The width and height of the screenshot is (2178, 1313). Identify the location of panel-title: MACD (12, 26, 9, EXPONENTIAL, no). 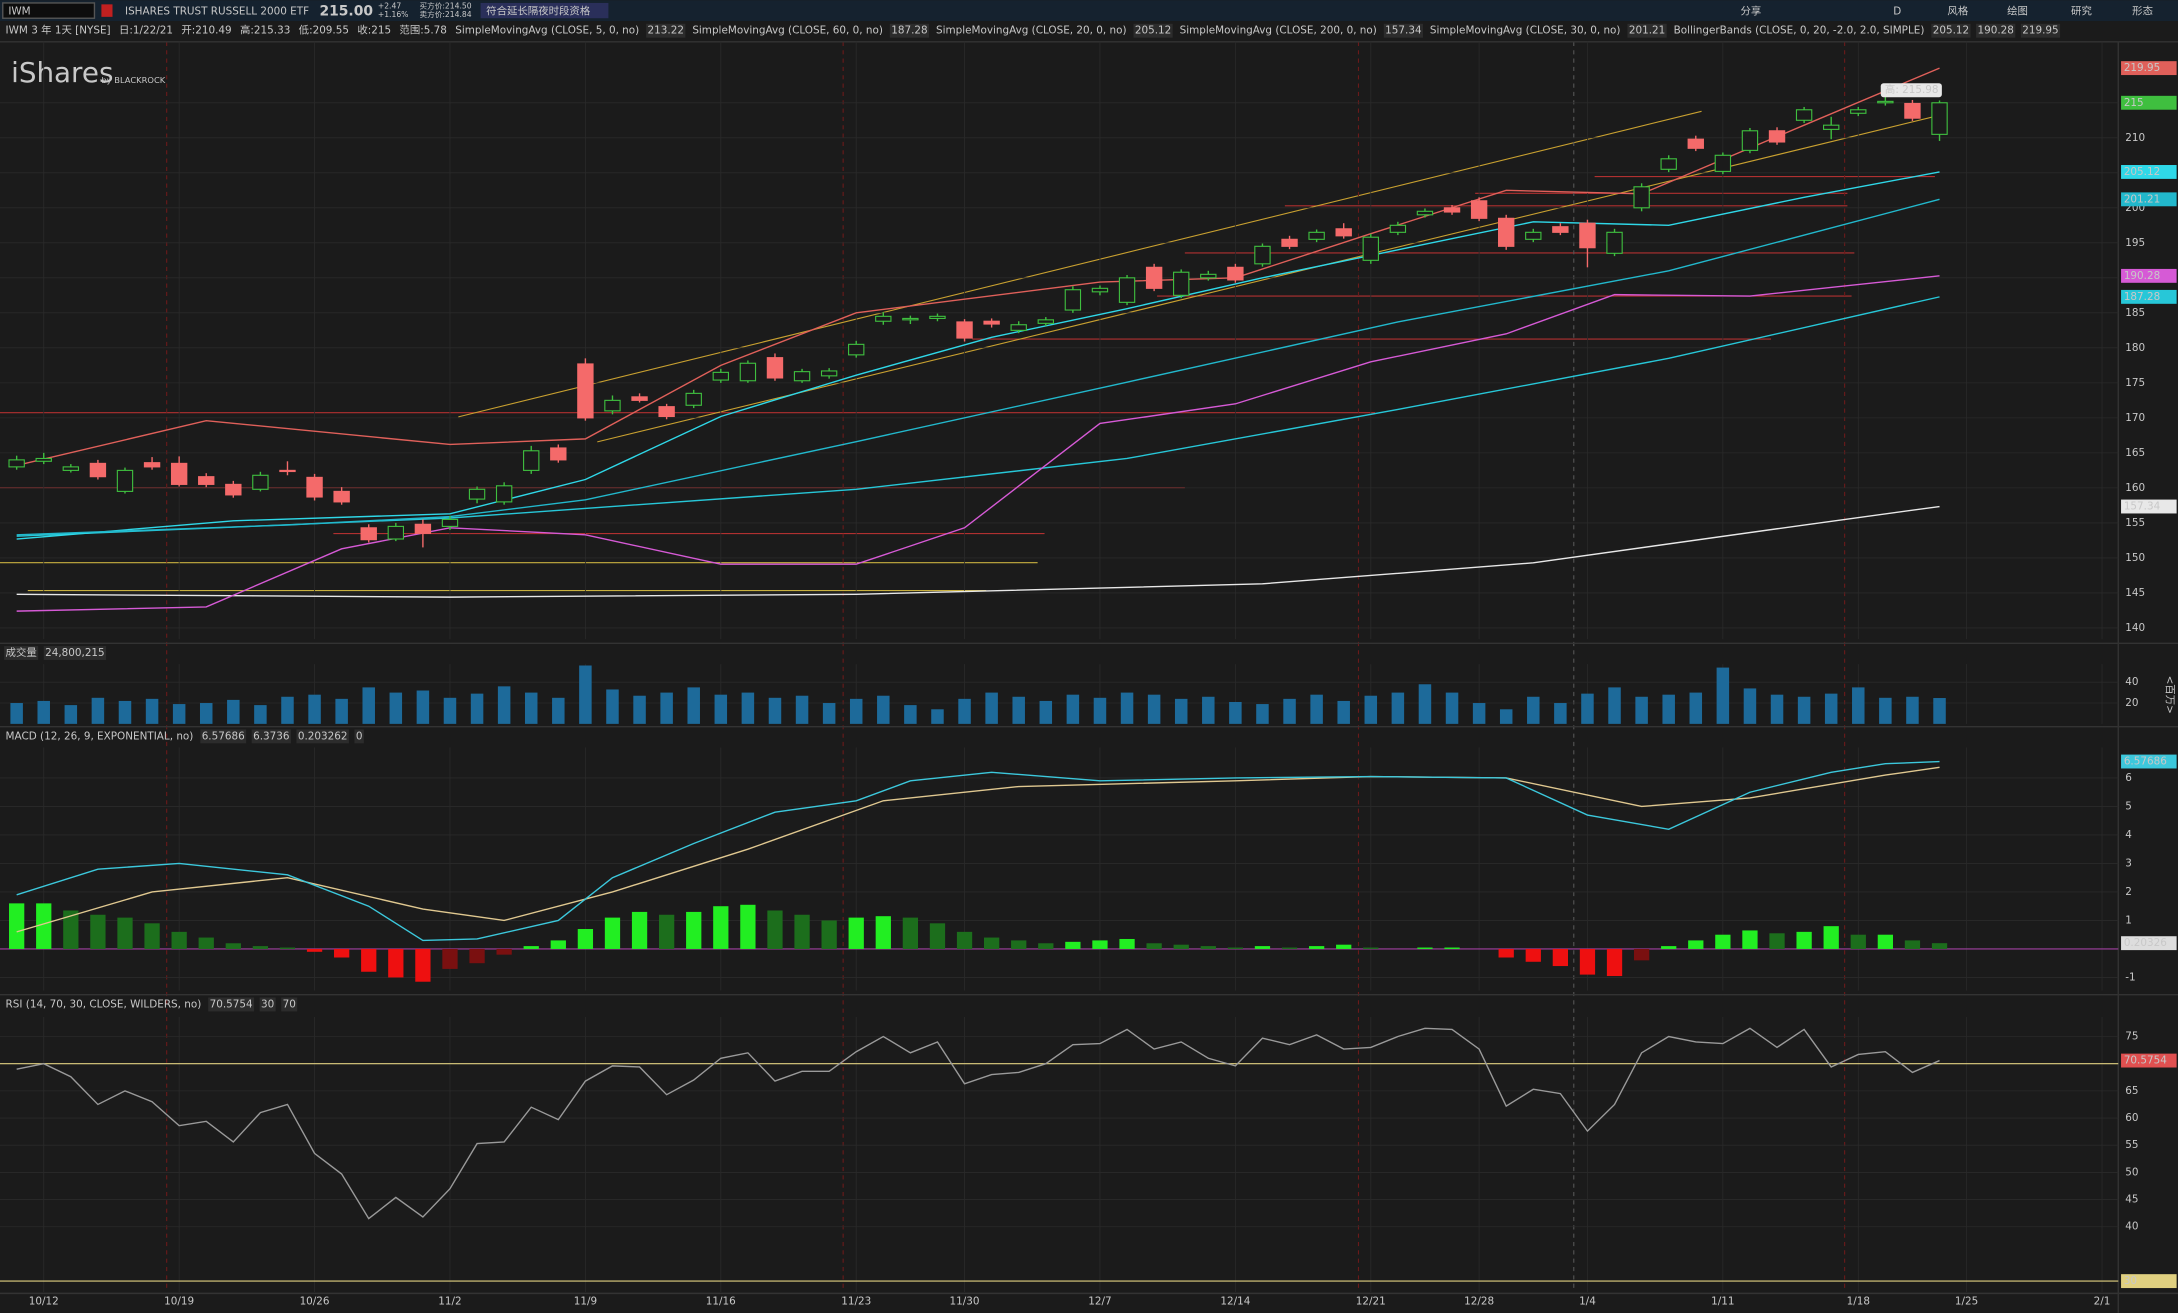
(100, 736).